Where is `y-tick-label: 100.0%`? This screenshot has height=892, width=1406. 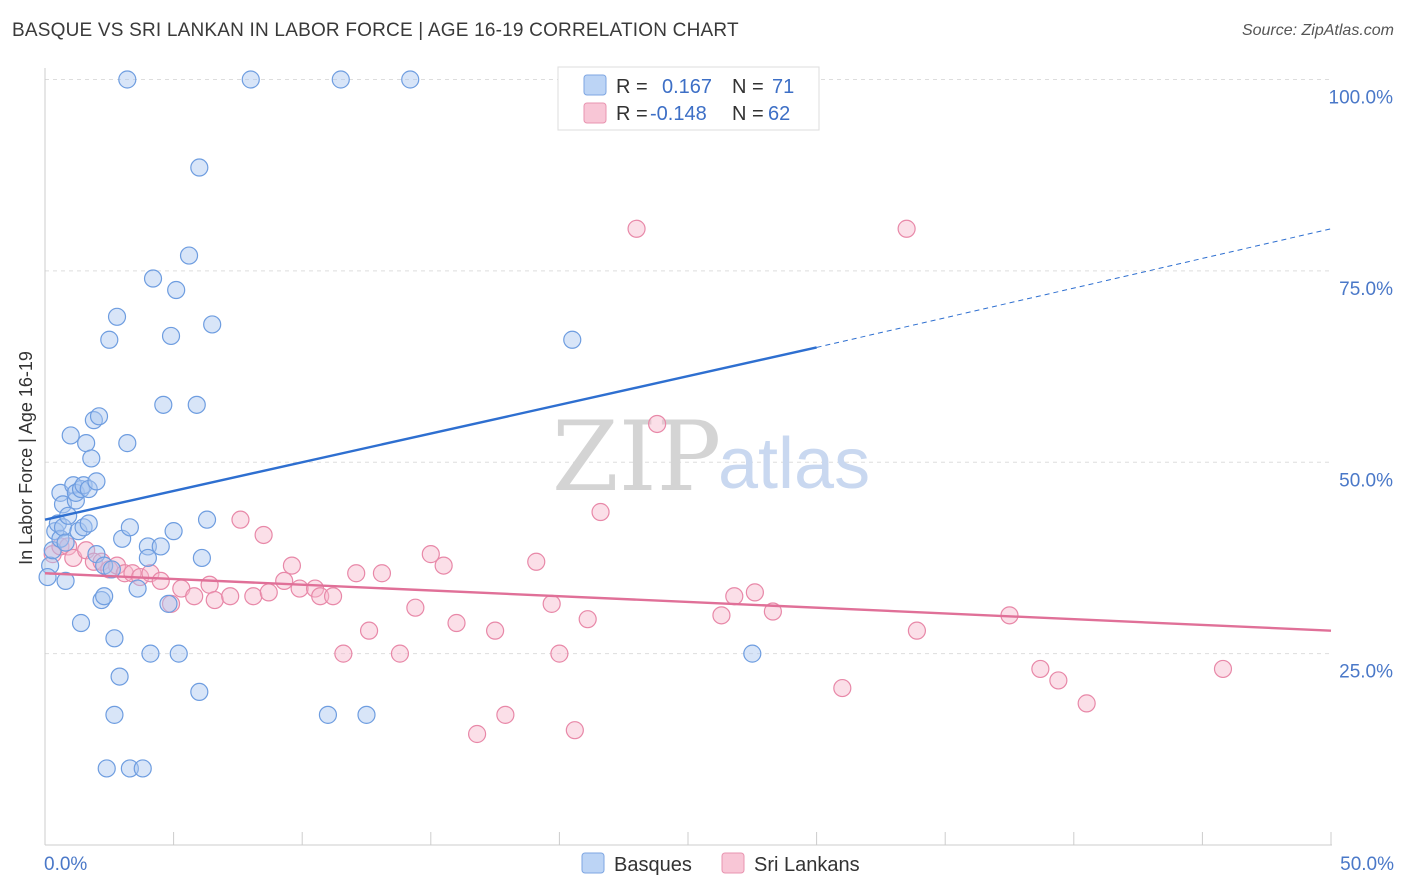
y-tick-label: 100.0% is located at coordinates (1361, 98).